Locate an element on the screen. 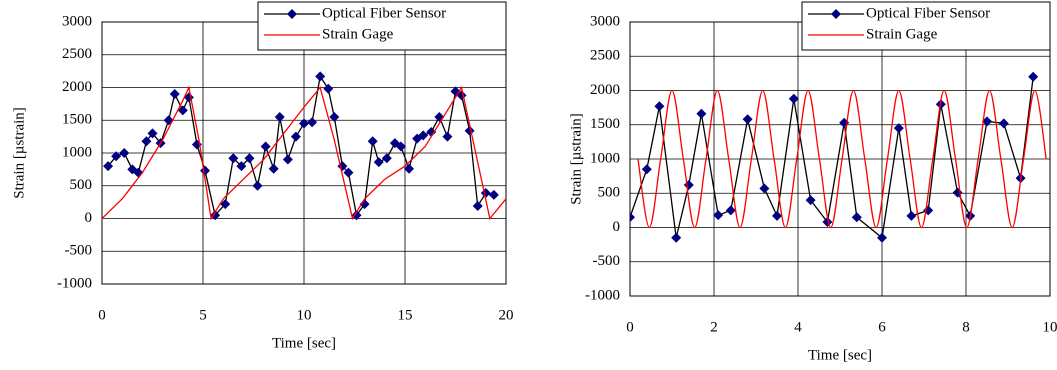 The image size is (1057, 370). x-tick-label: 5 is located at coordinates (203, 315).